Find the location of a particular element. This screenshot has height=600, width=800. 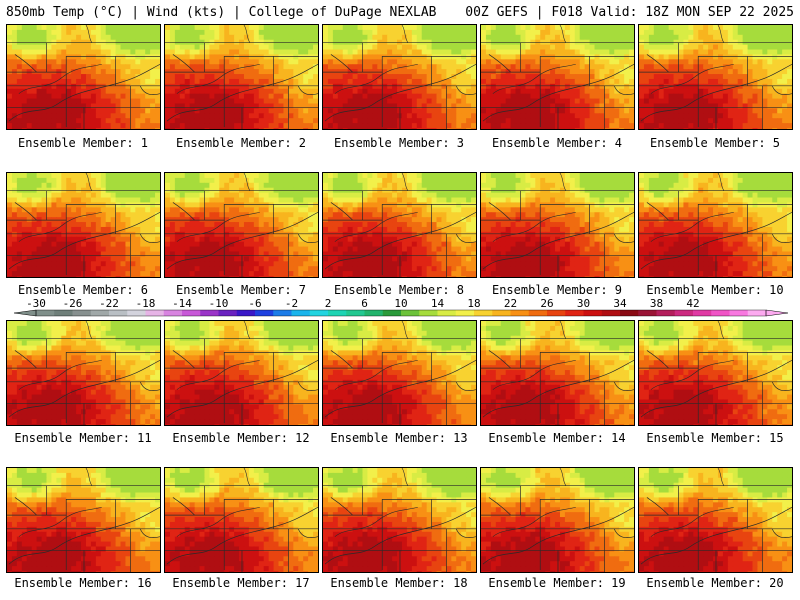

color-scale-tick-label: 26 is located at coordinates (546, 303).